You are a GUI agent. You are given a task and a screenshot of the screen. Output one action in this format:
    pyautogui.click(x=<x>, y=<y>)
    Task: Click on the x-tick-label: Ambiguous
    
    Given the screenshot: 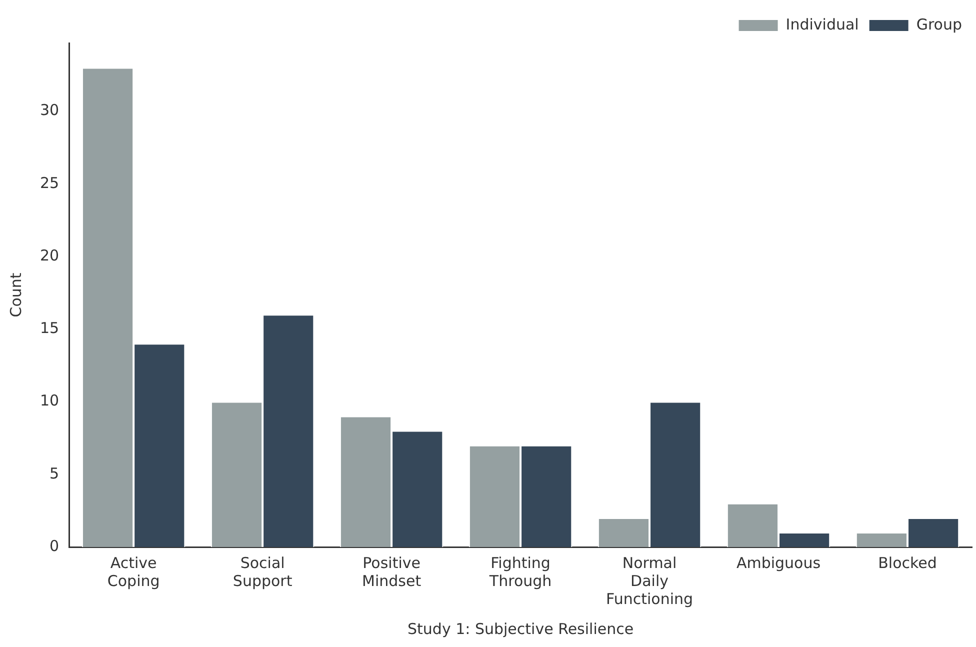 What is the action you would take?
    pyautogui.click(x=778, y=563)
    